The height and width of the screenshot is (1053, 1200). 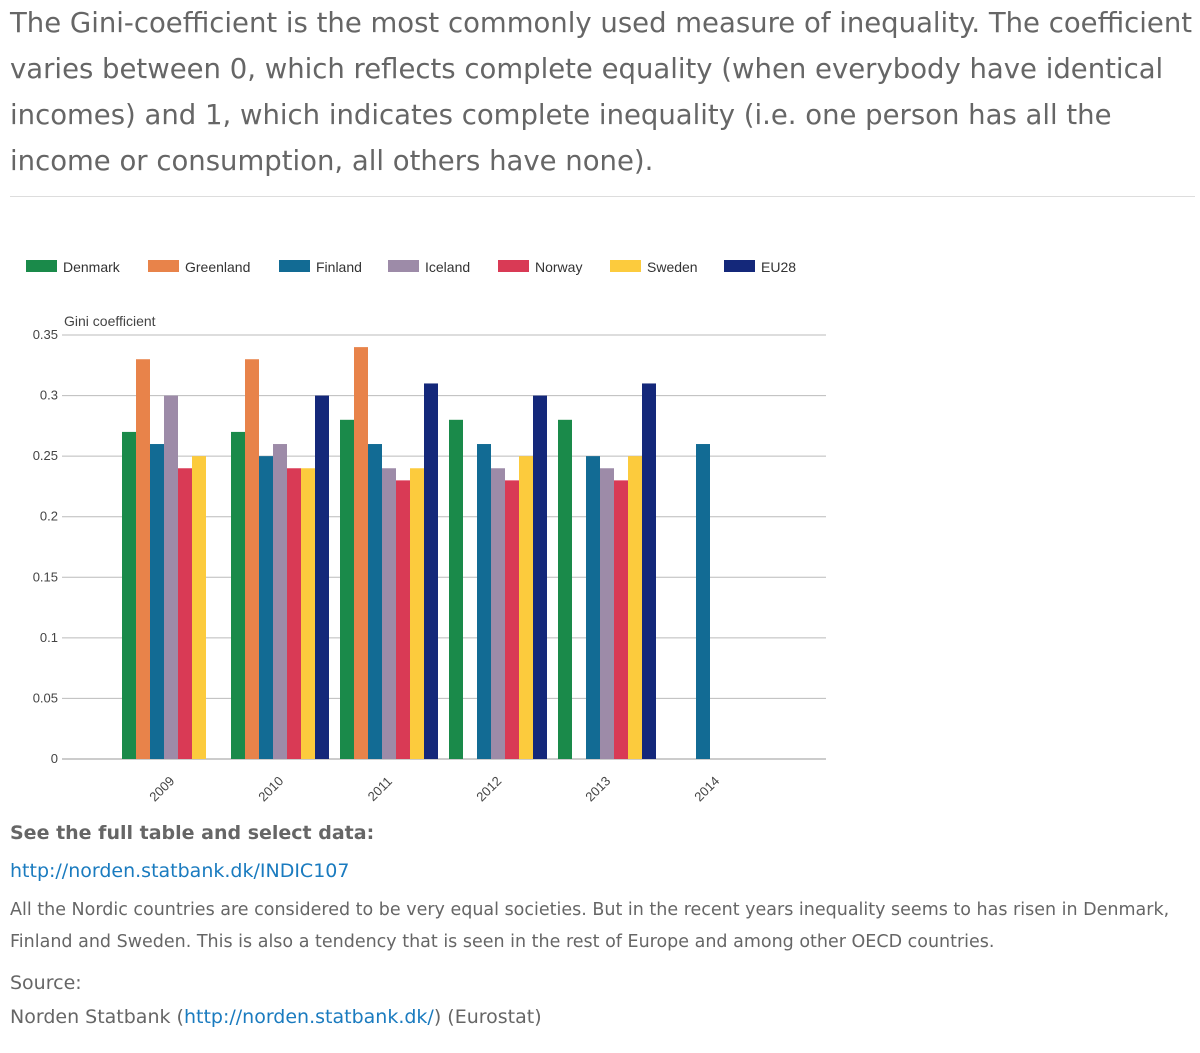 I want to click on legend-label-eu28: EU28, so click(x=778, y=267).